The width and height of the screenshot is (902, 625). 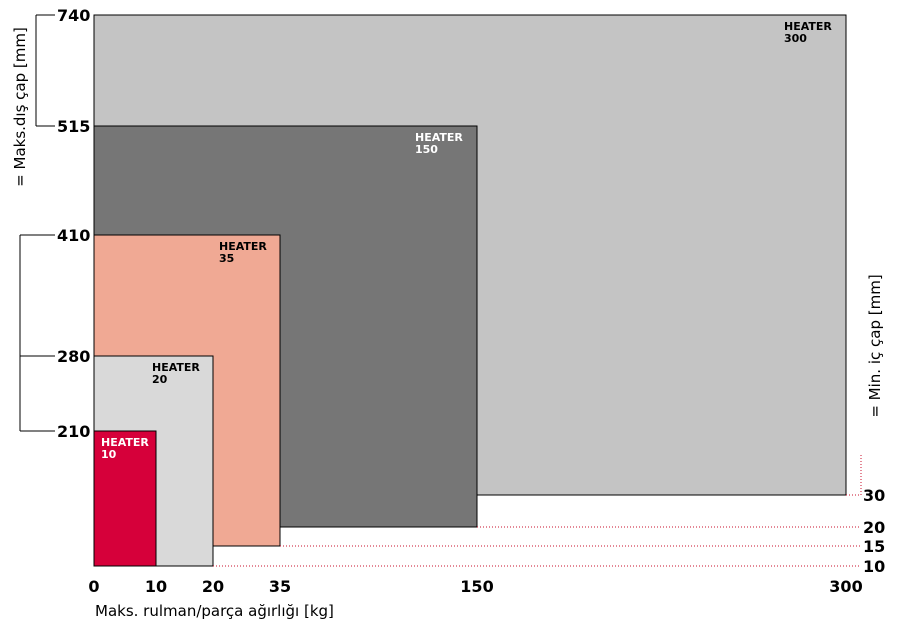 I want to click on heater-150-label-line1: HEATER, so click(x=439, y=137).